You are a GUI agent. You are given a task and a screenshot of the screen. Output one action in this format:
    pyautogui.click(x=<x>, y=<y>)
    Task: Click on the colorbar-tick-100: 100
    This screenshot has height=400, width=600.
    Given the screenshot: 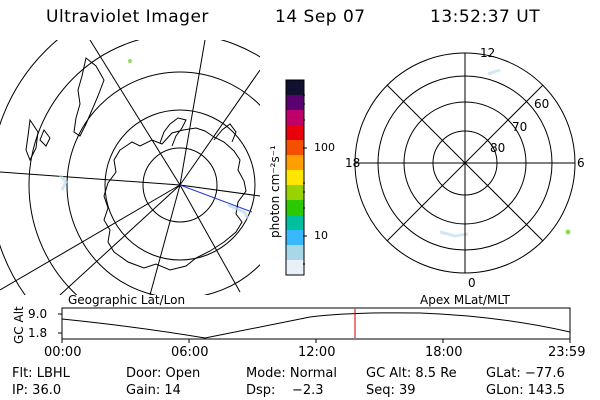 What is the action you would take?
    pyautogui.click(x=324, y=147)
    